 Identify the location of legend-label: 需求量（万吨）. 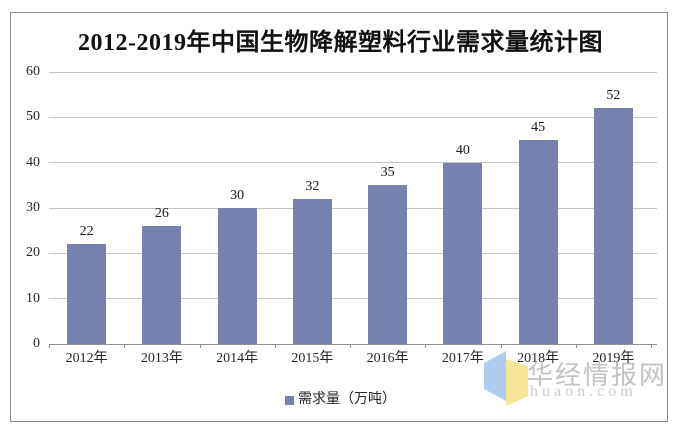
(347, 399).